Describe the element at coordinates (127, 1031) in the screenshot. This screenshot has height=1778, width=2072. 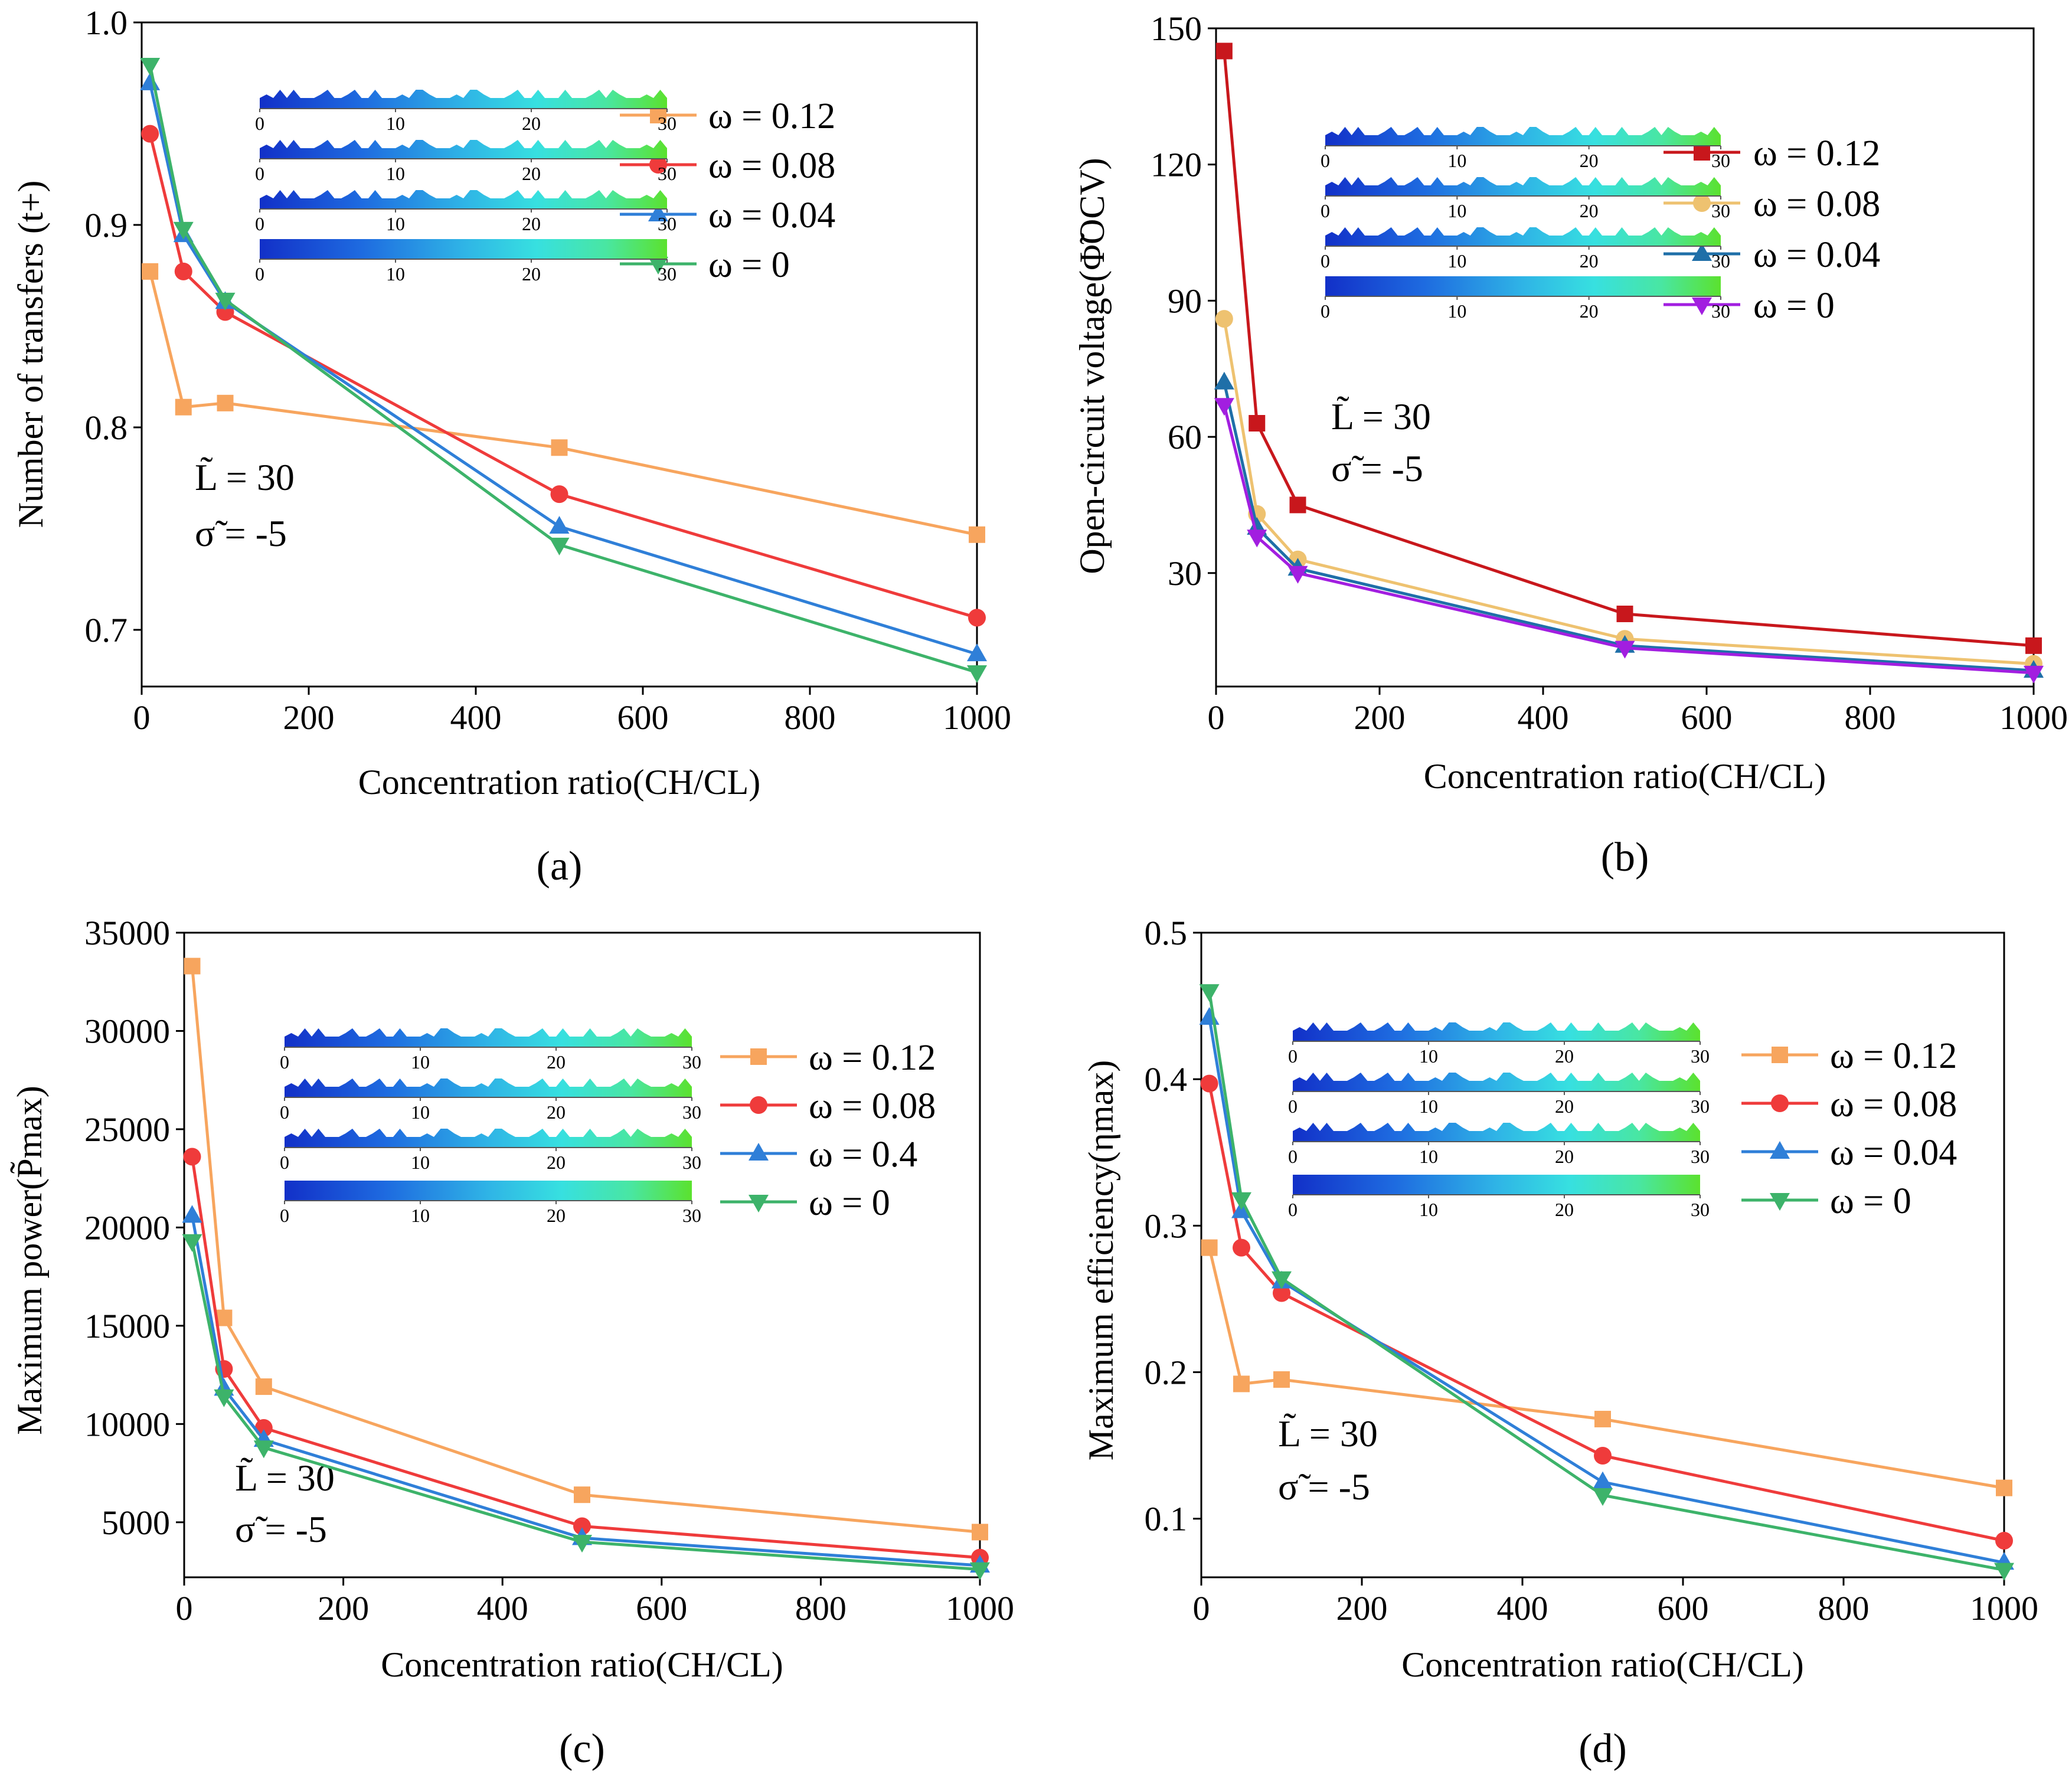
I see `y-tick-label: 30000` at that location.